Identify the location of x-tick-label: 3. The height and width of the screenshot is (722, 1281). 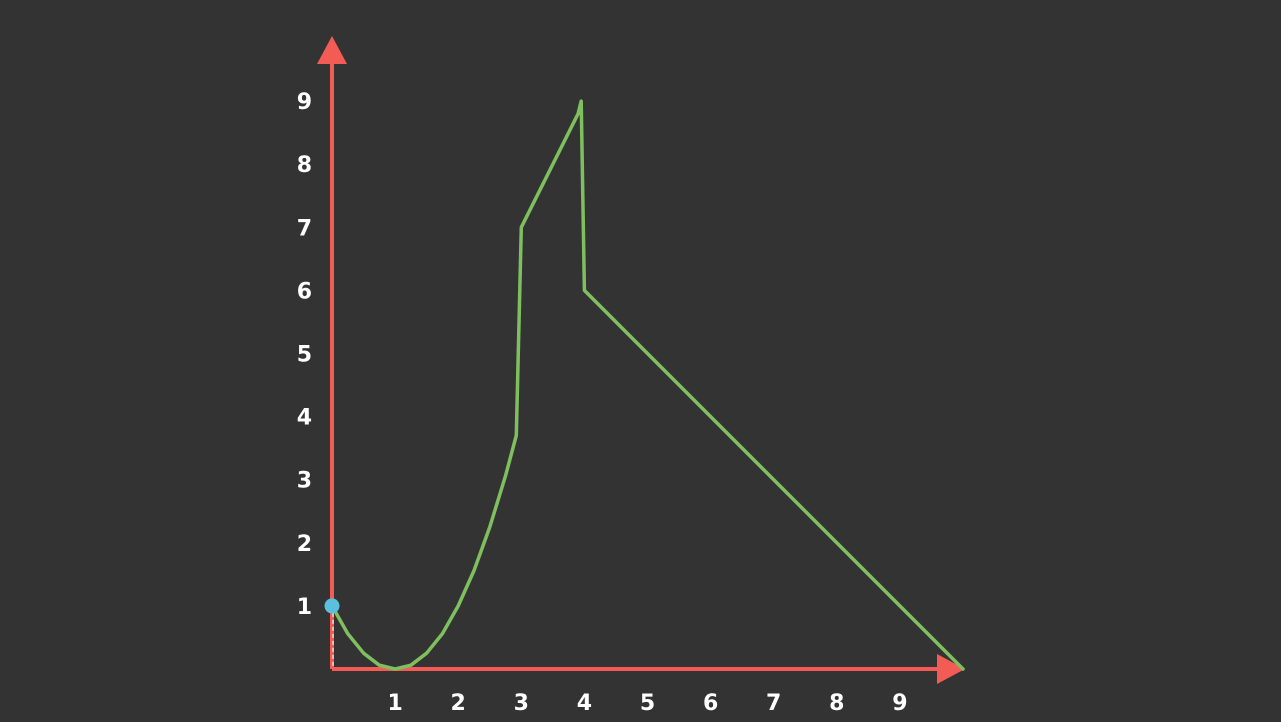
(521, 703).